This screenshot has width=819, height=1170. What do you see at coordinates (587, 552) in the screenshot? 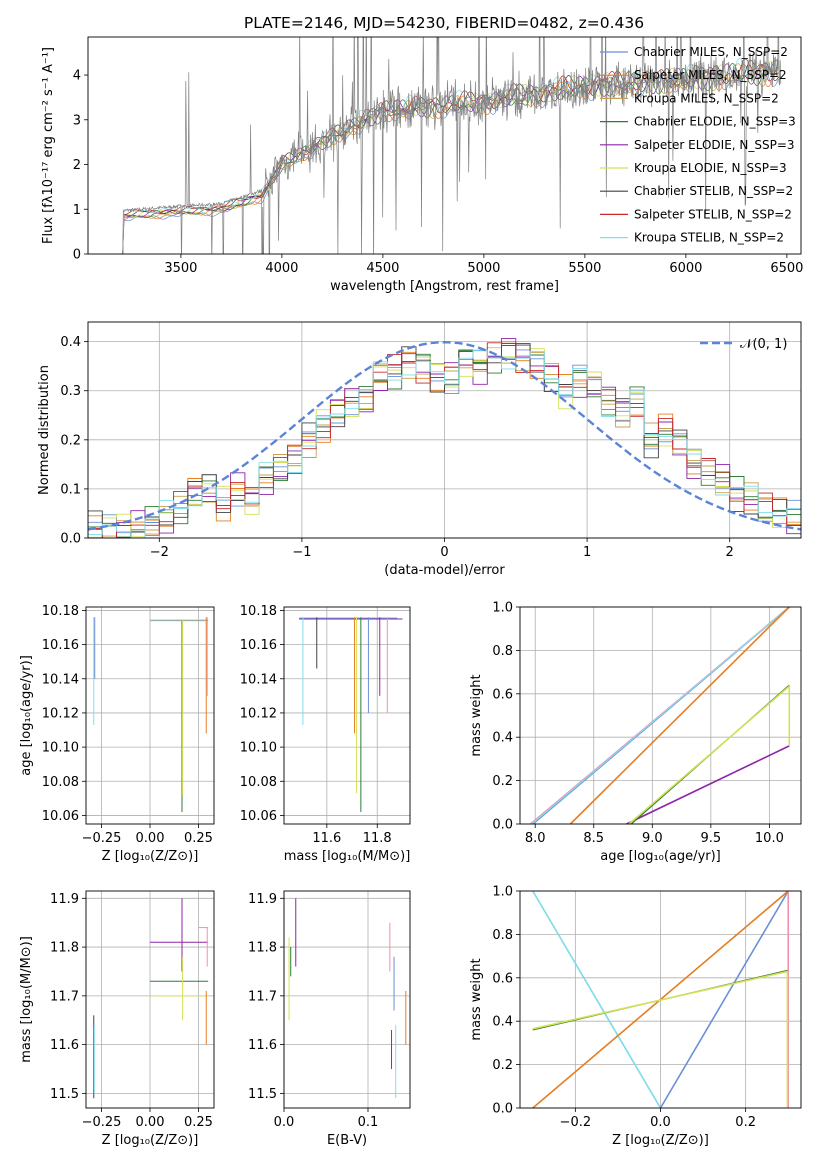
I see `x-tick-label: 1` at bounding box center [587, 552].